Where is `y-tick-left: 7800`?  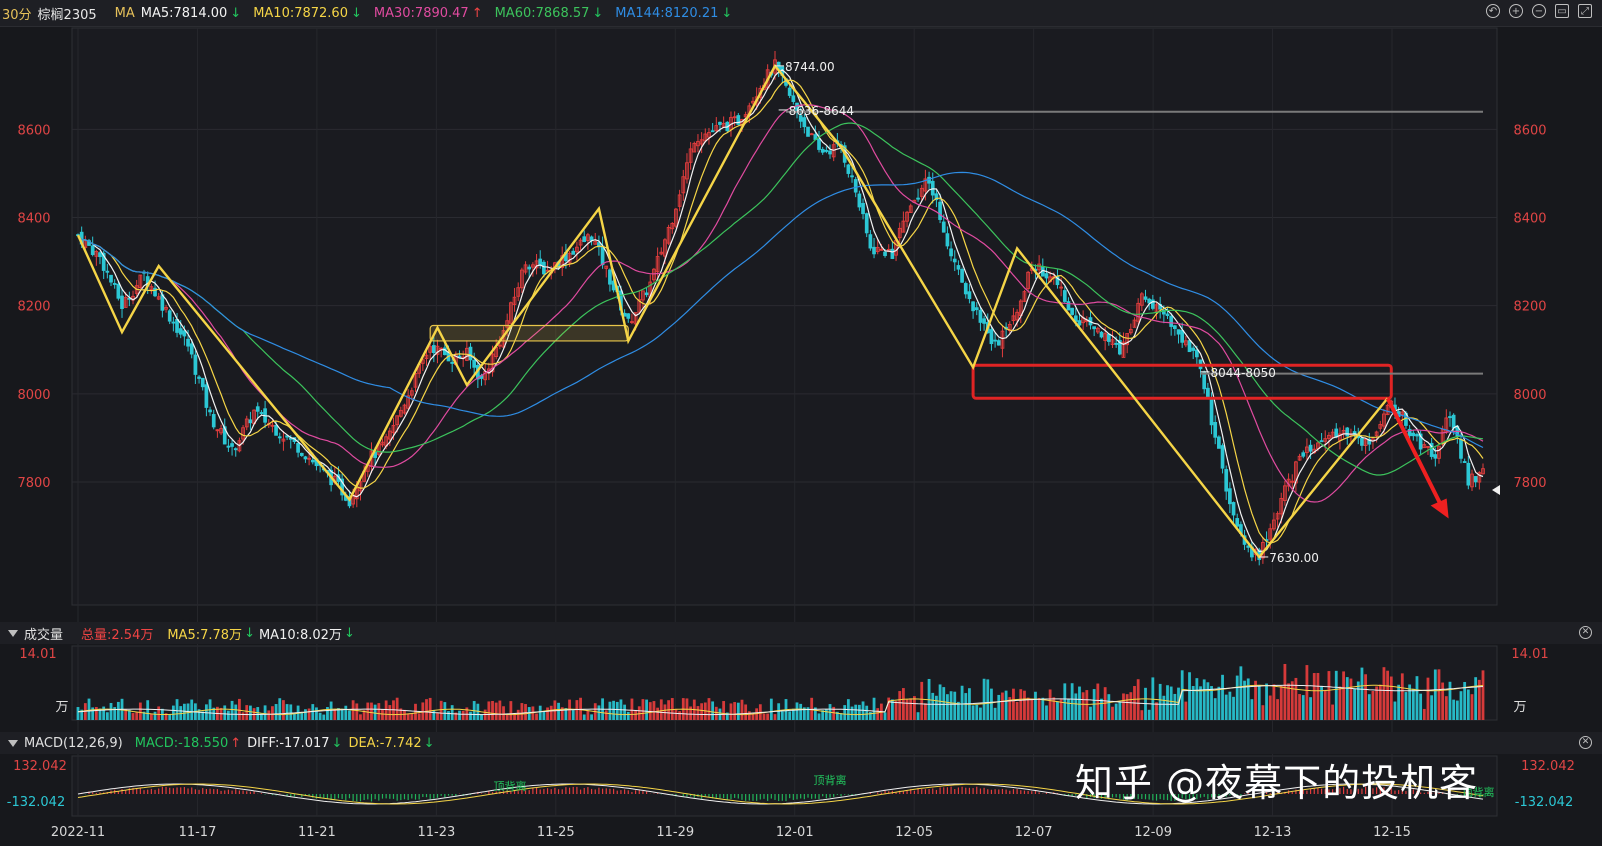
y-tick-left: 7800 is located at coordinates (33, 483).